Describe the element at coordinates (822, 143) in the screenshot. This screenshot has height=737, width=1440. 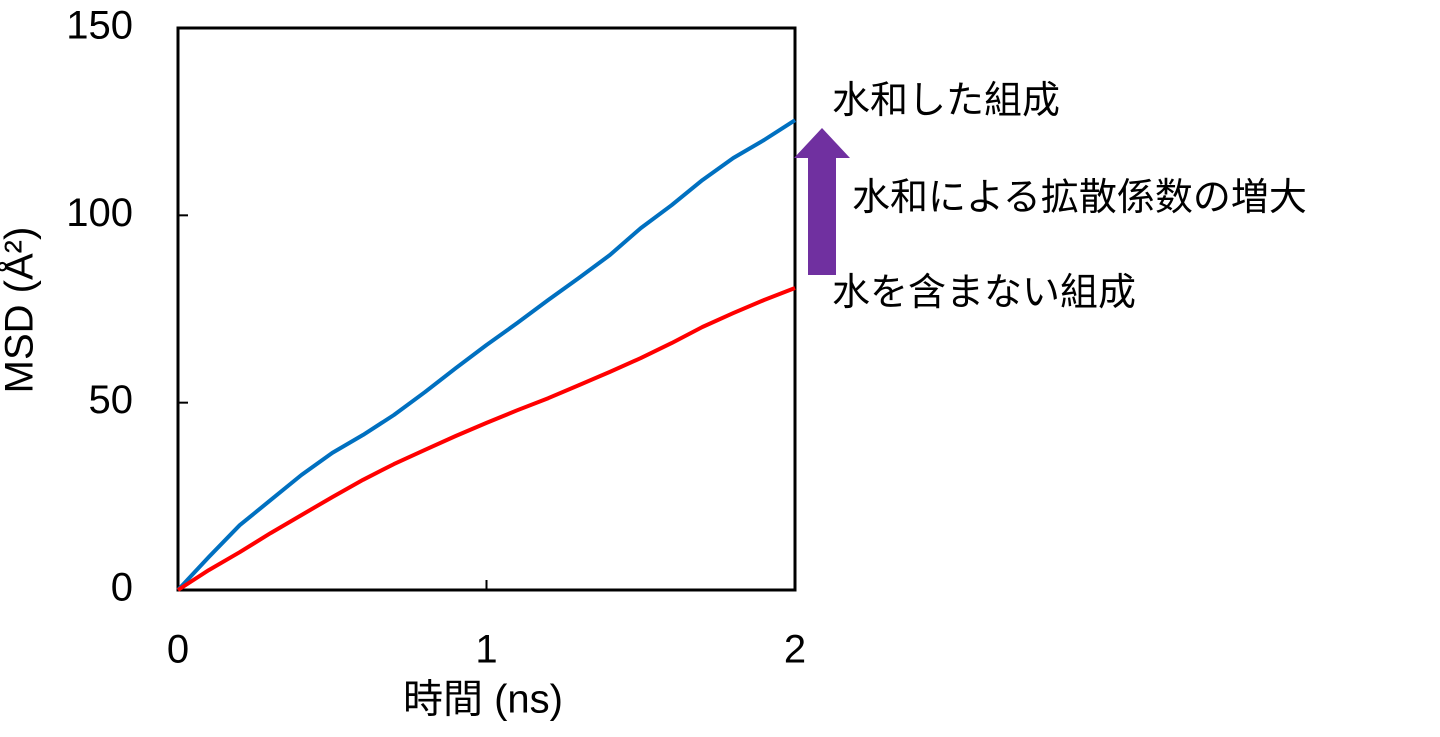
I see `arrow-head` at that location.